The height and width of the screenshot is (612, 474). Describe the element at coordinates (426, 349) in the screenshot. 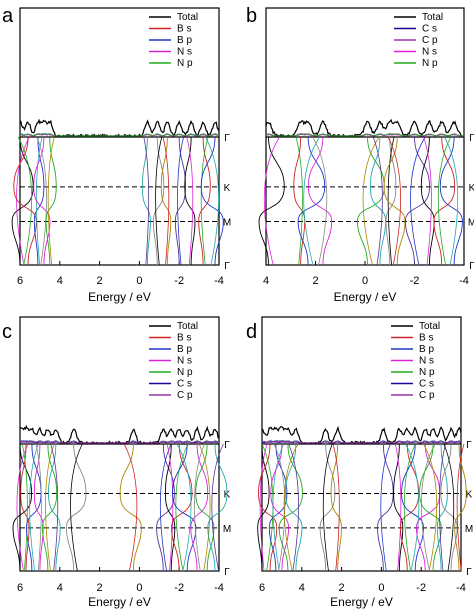

I see `legend-entry: B p` at that location.